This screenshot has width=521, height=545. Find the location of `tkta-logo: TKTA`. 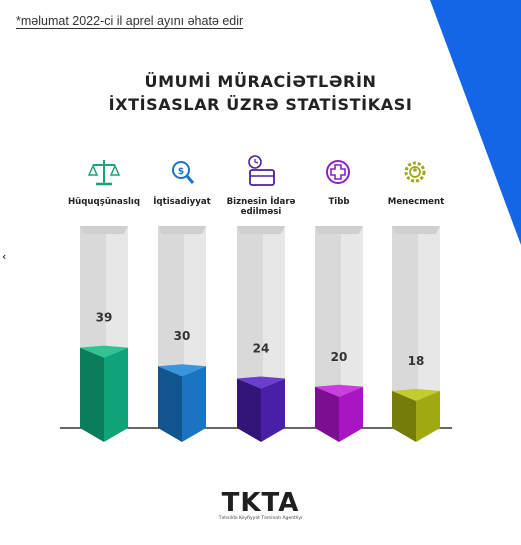

tkta-logo: TKTA is located at coordinates (260, 503).